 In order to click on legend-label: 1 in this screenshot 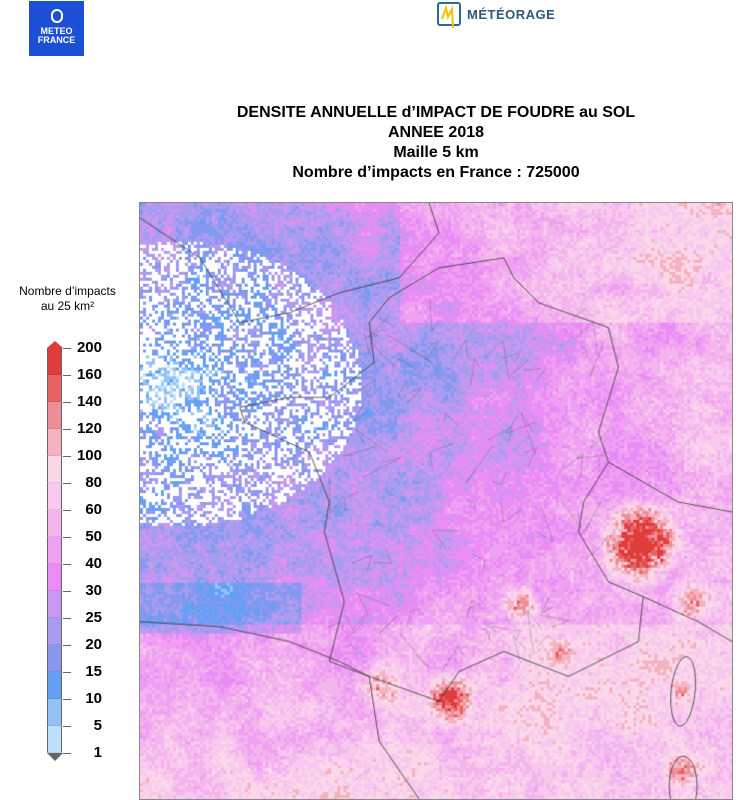, I will do `click(97, 752)`.